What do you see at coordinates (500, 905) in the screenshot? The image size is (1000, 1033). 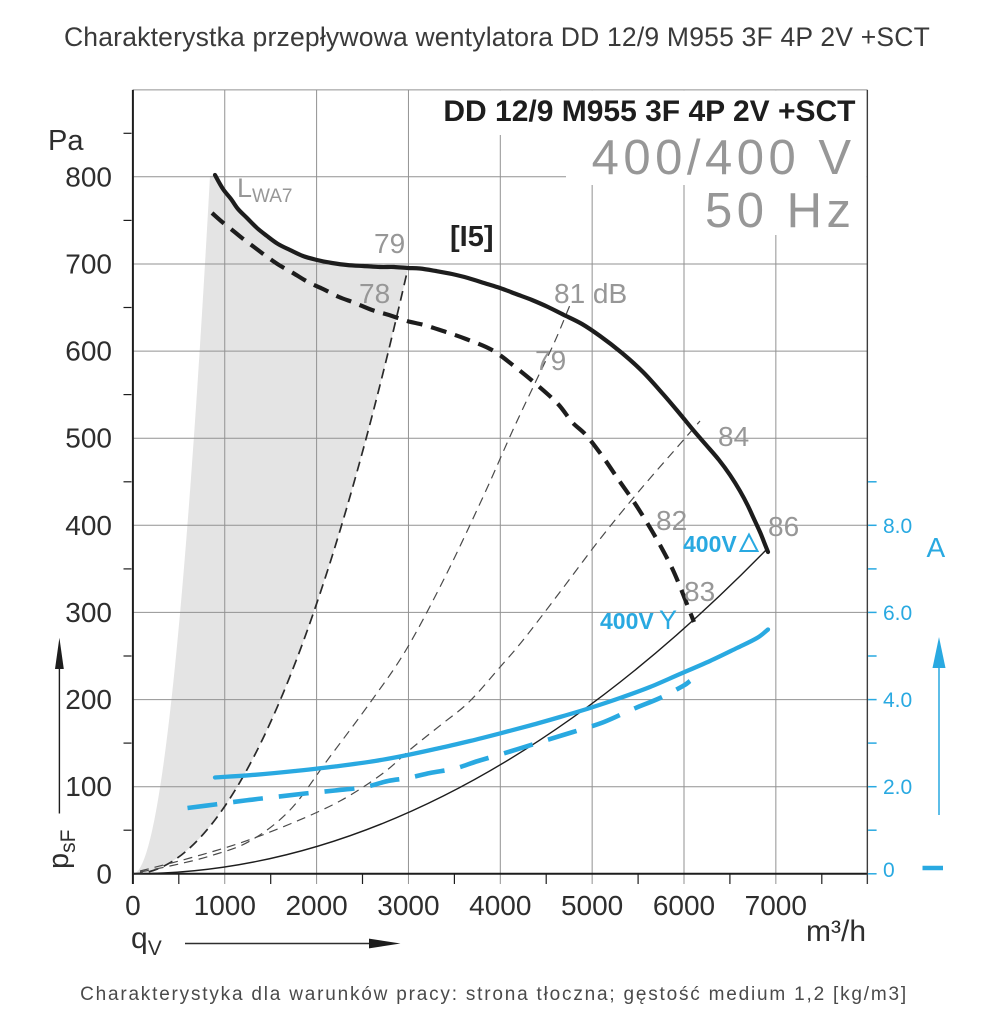 I see `svg-text: 4000` at bounding box center [500, 905].